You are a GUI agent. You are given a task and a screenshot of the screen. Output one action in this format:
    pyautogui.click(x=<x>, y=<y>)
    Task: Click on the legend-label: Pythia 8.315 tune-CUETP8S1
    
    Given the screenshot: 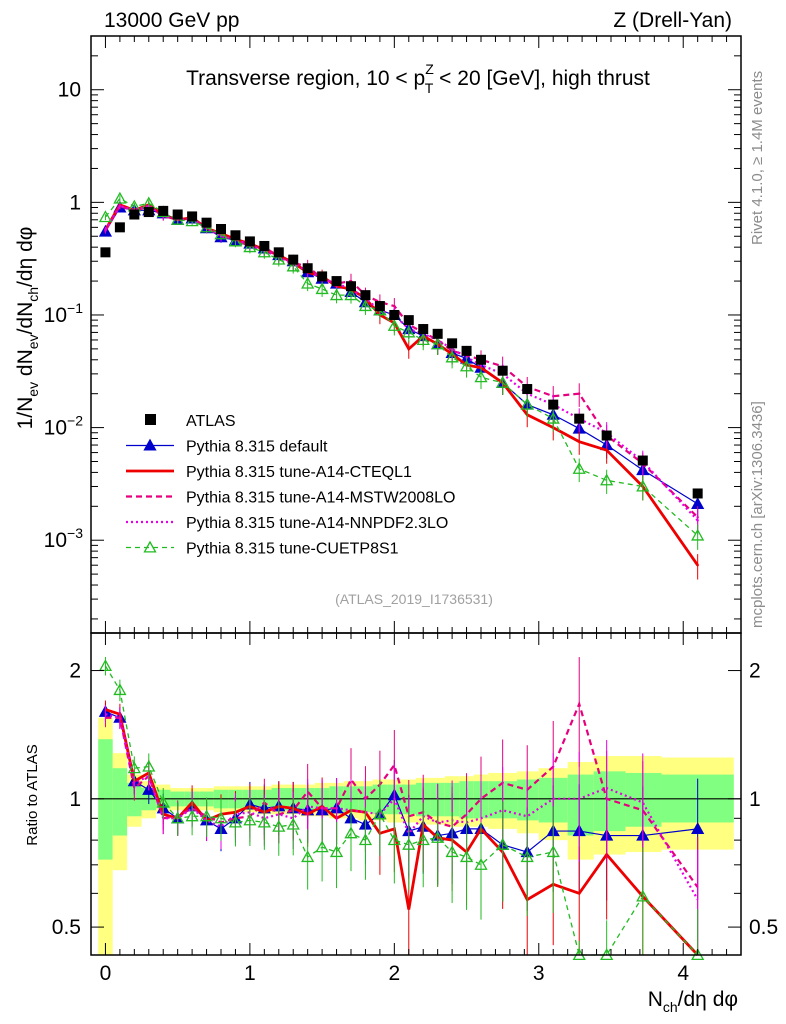 What is the action you would take?
    pyautogui.click(x=292, y=549)
    